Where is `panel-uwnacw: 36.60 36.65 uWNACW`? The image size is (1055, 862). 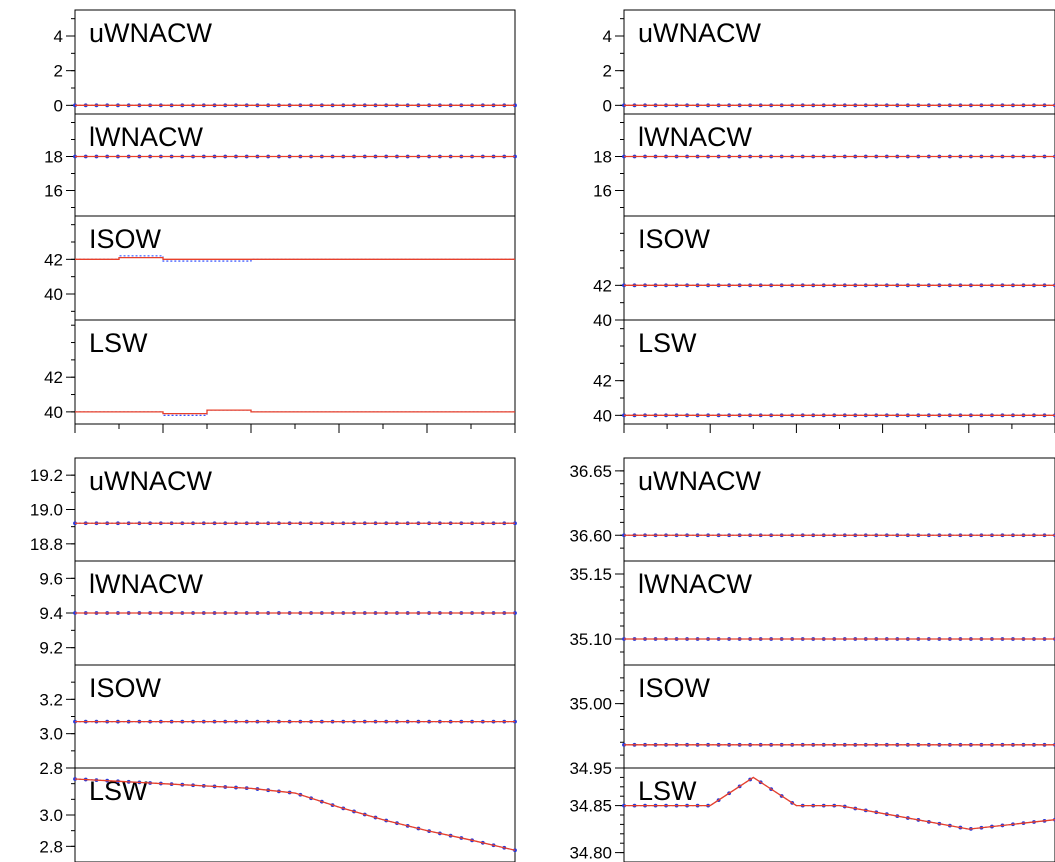
panel-uwnacw: 36.60 36.65 uWNACW is located at coordinates (812, 509).